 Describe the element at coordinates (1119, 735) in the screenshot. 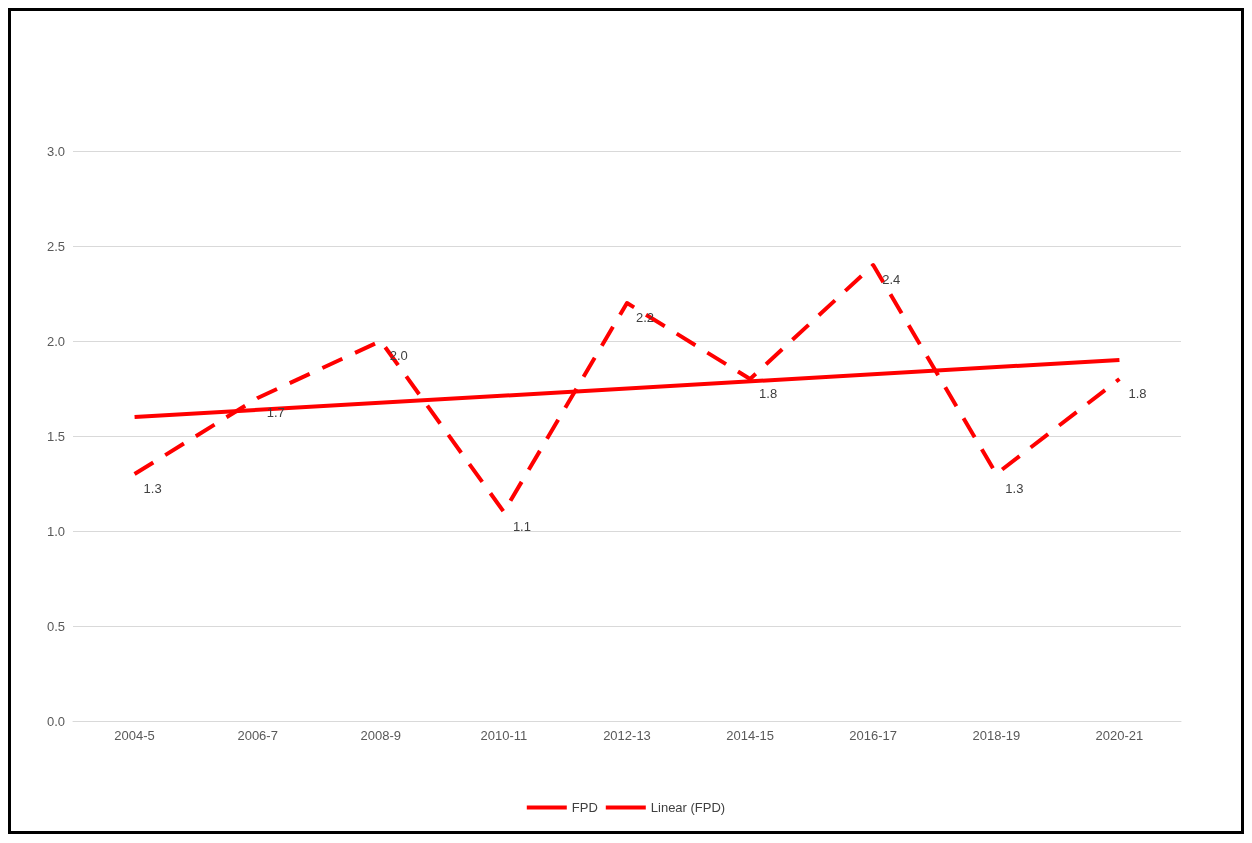

I see `x-tick-label: 2020-21` at that location.